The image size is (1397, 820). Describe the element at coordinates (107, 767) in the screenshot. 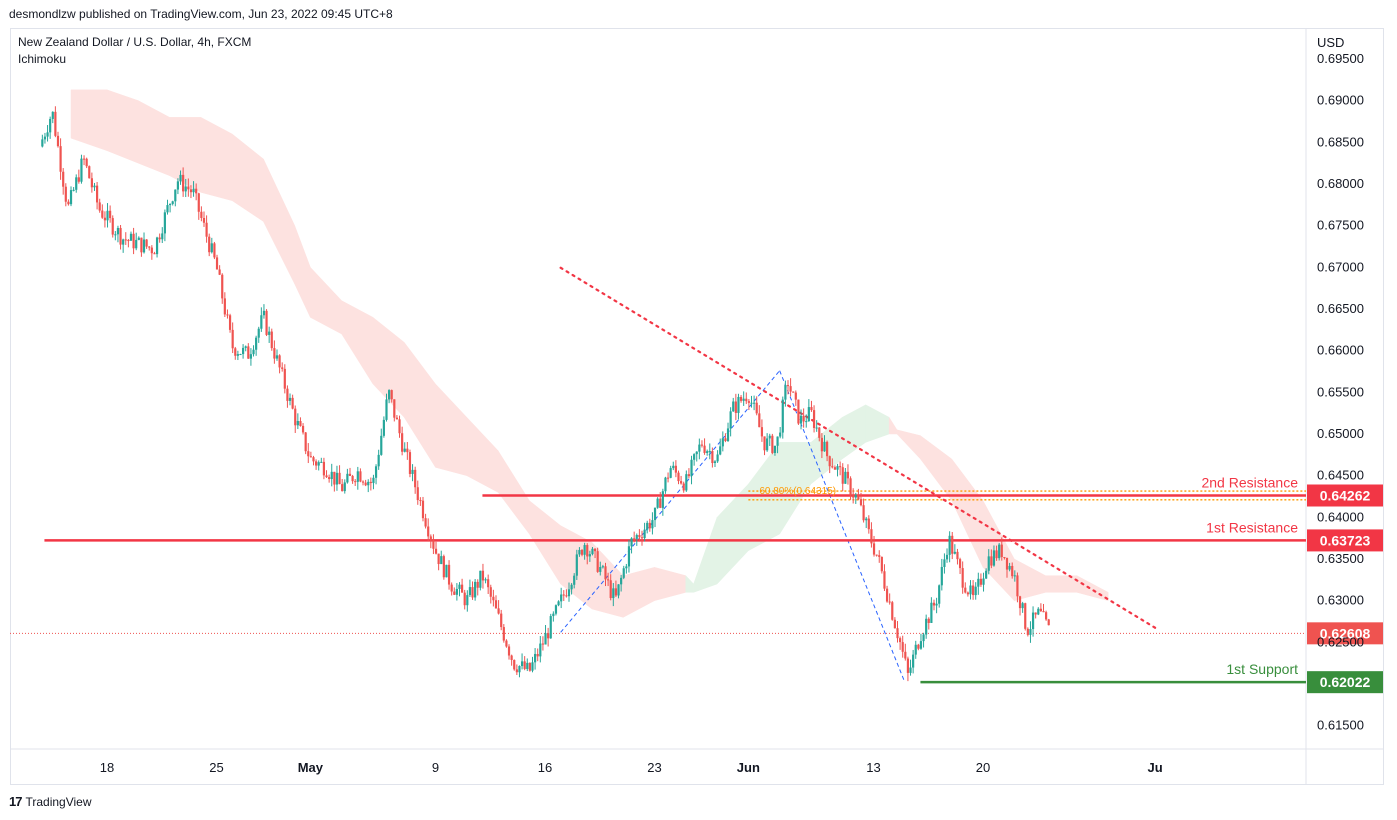

I see `x-tick-label: 18` at that location.